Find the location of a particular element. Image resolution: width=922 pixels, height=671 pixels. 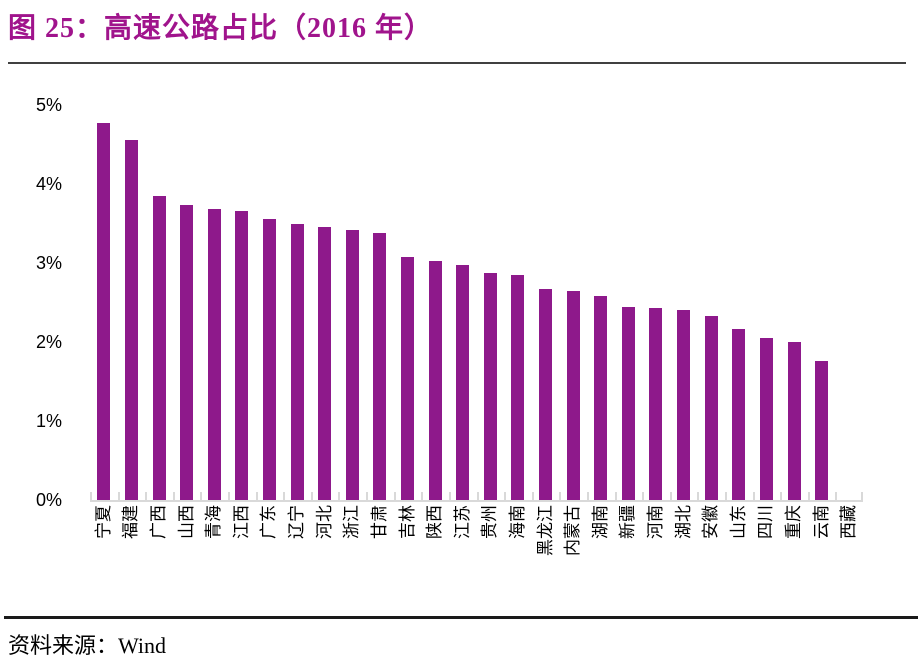

bar-column-福建 is located at coordinates (132, 302).